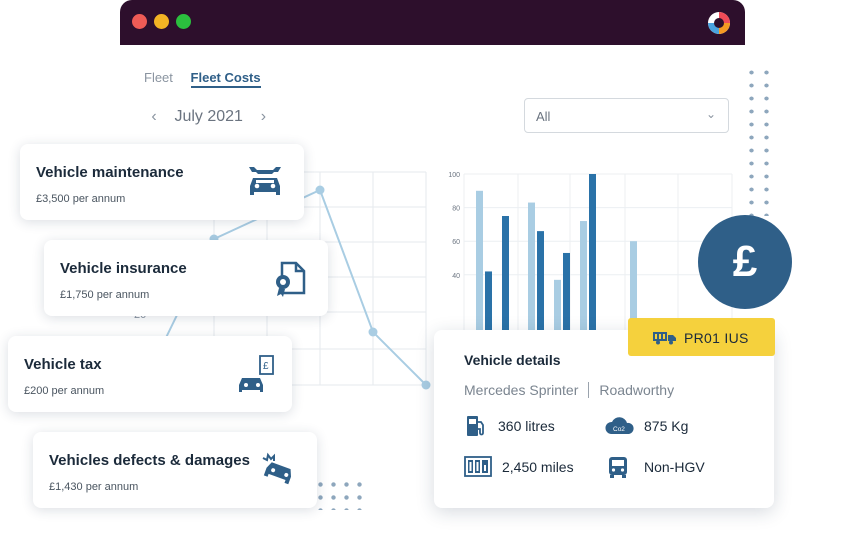  I want to click on details-title: Vehicle details, so click(512, 360).